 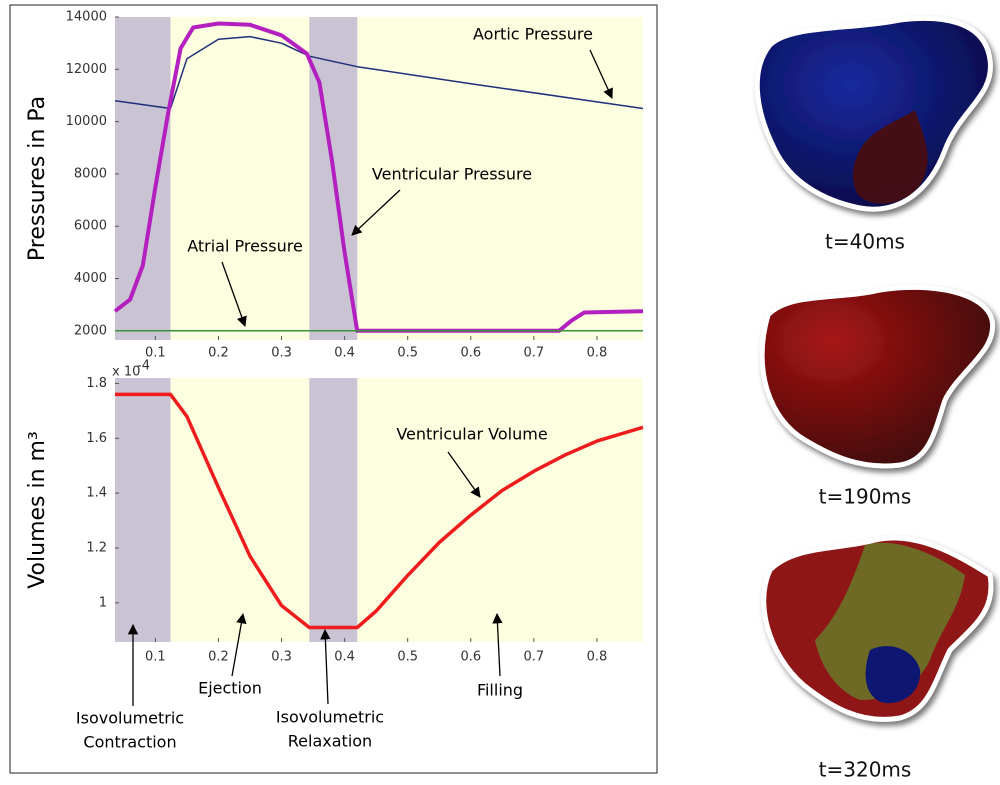 What do you see at coordinates (96, 547) in the screenshot?
I see `y-tick-label: 1.2` at bounding box center [96, 547].